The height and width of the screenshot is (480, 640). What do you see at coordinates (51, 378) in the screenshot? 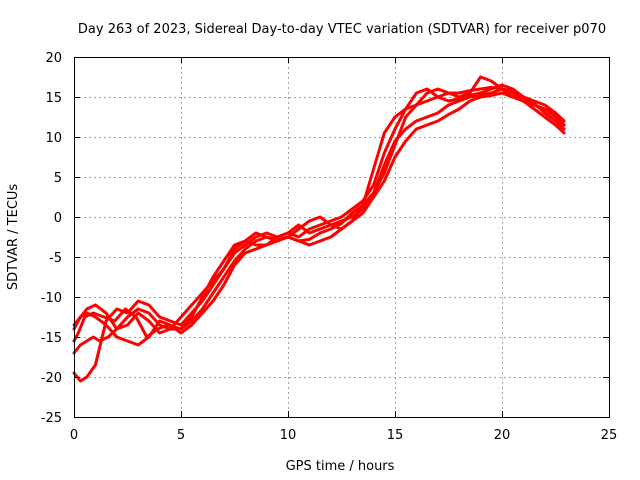
I see `y-tick-label: -20` at bounding box center [51, 378].